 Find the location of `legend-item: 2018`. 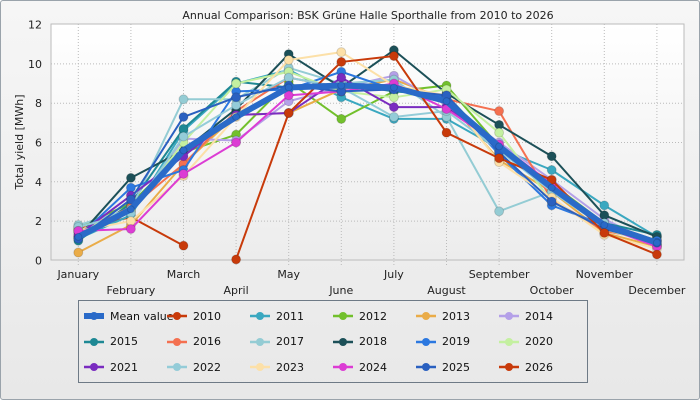

legend-item: 2018 is located at coordinates (360, 342).